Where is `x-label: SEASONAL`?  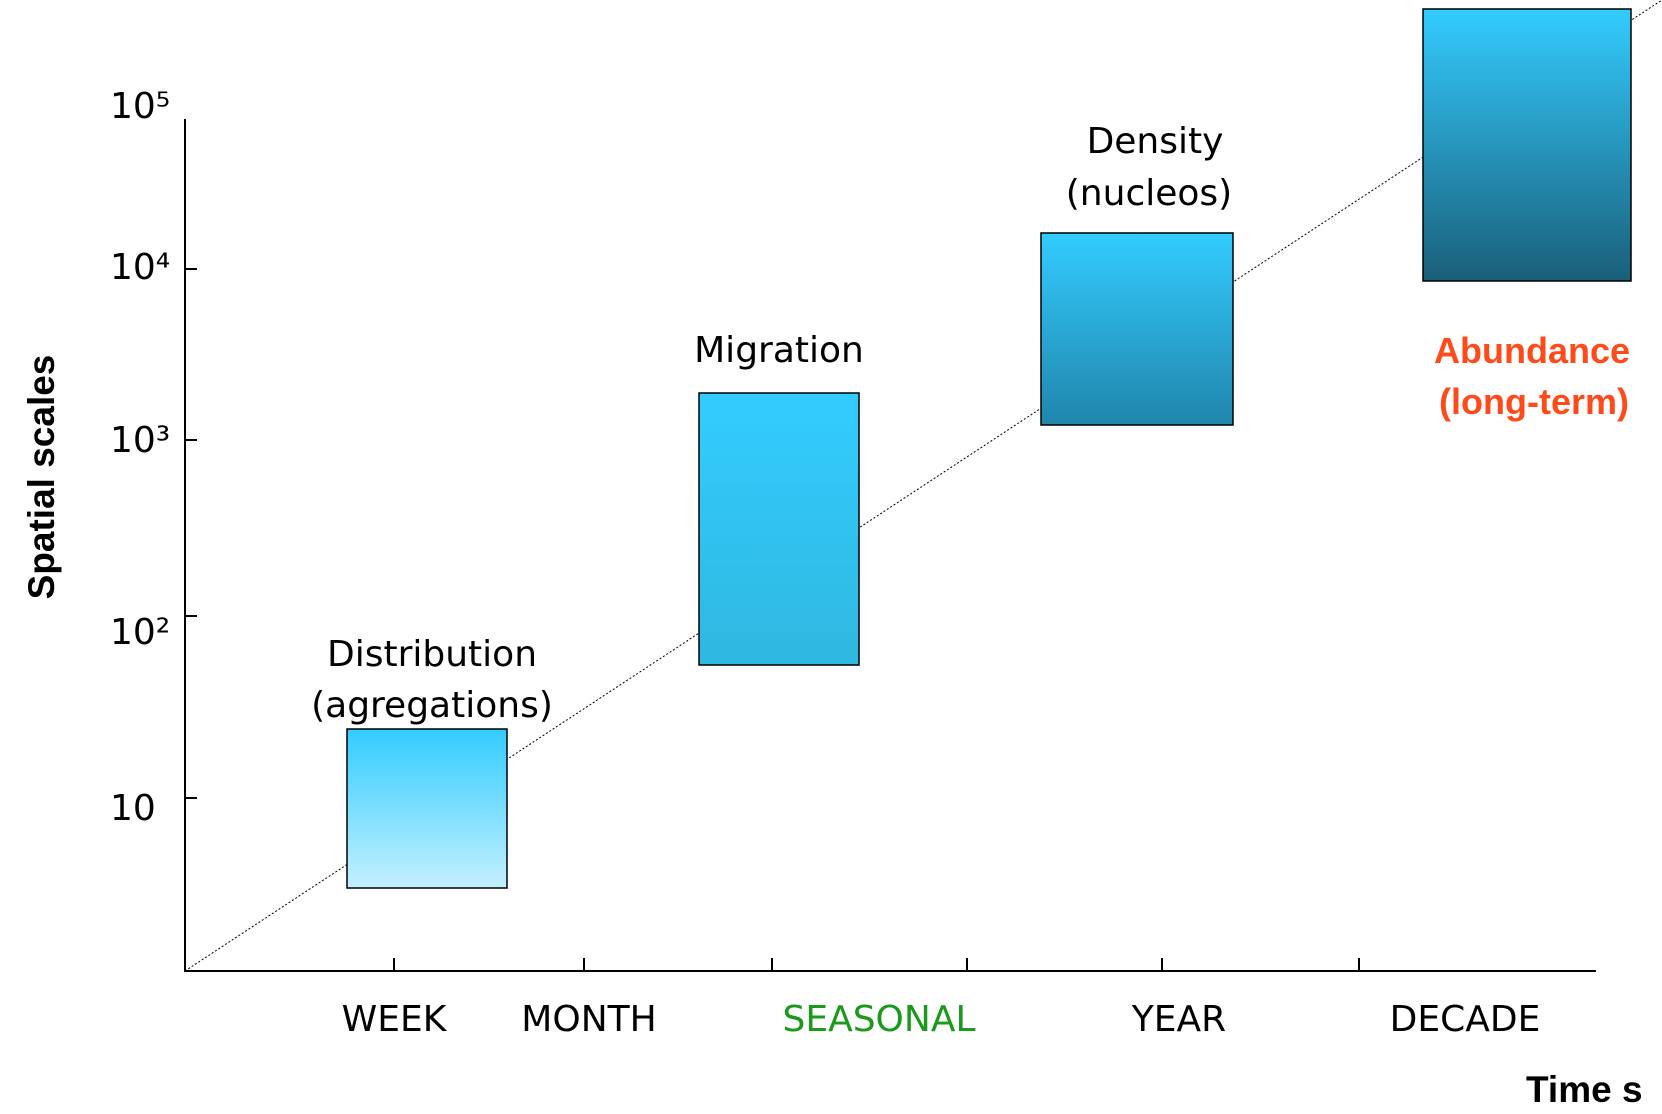 x-label: SEASONAL is located at coordinates (878, 1019).